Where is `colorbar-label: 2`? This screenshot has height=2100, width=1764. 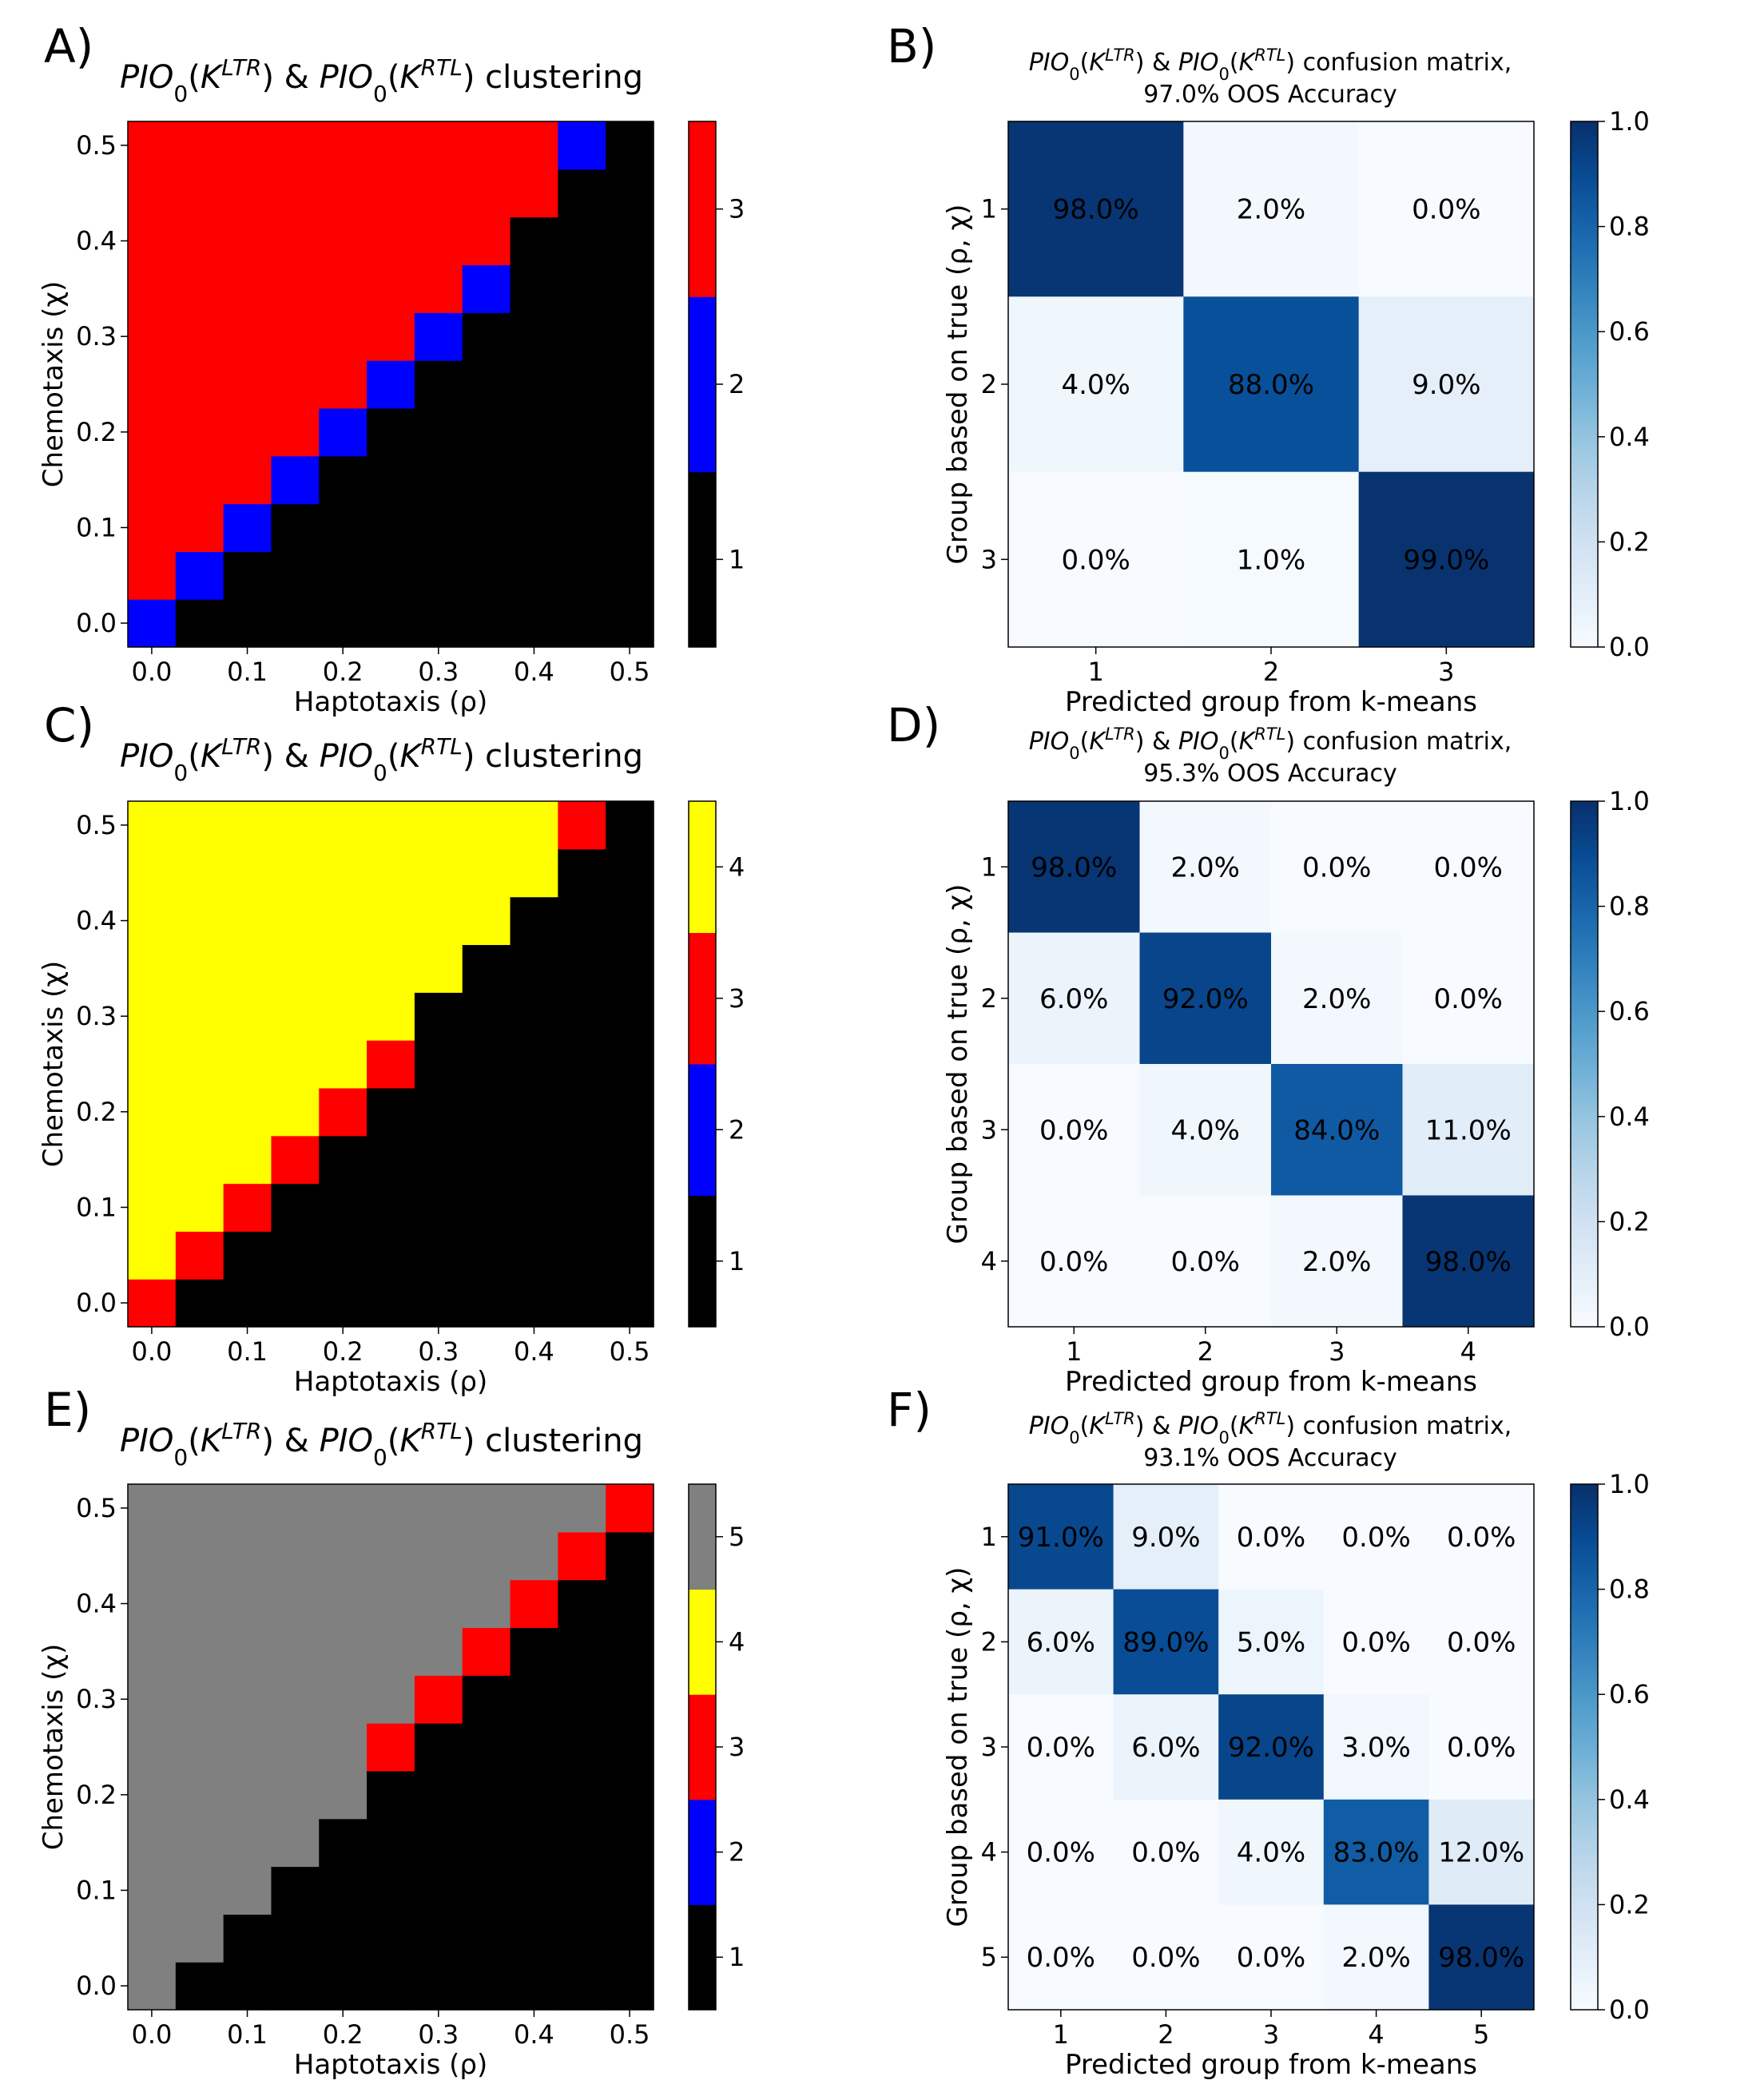
colorbar-label: 2 is located at coordinates (737, 384).